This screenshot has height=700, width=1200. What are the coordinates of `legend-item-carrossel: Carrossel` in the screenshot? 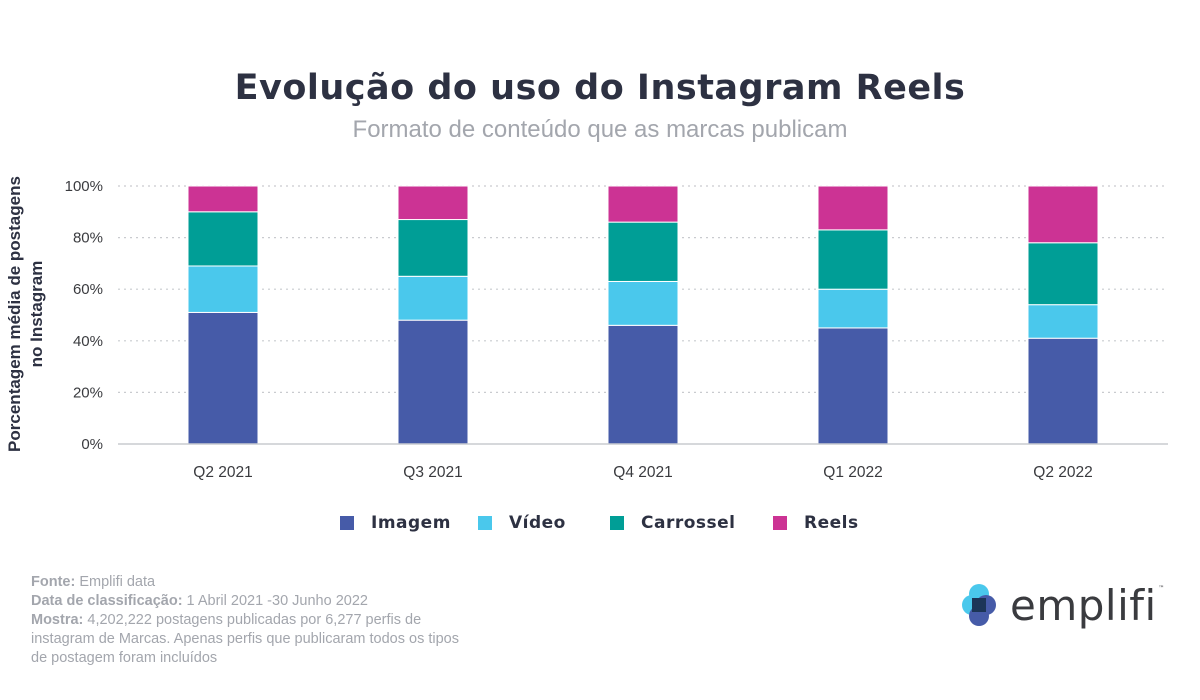 It's located at (673, 523).